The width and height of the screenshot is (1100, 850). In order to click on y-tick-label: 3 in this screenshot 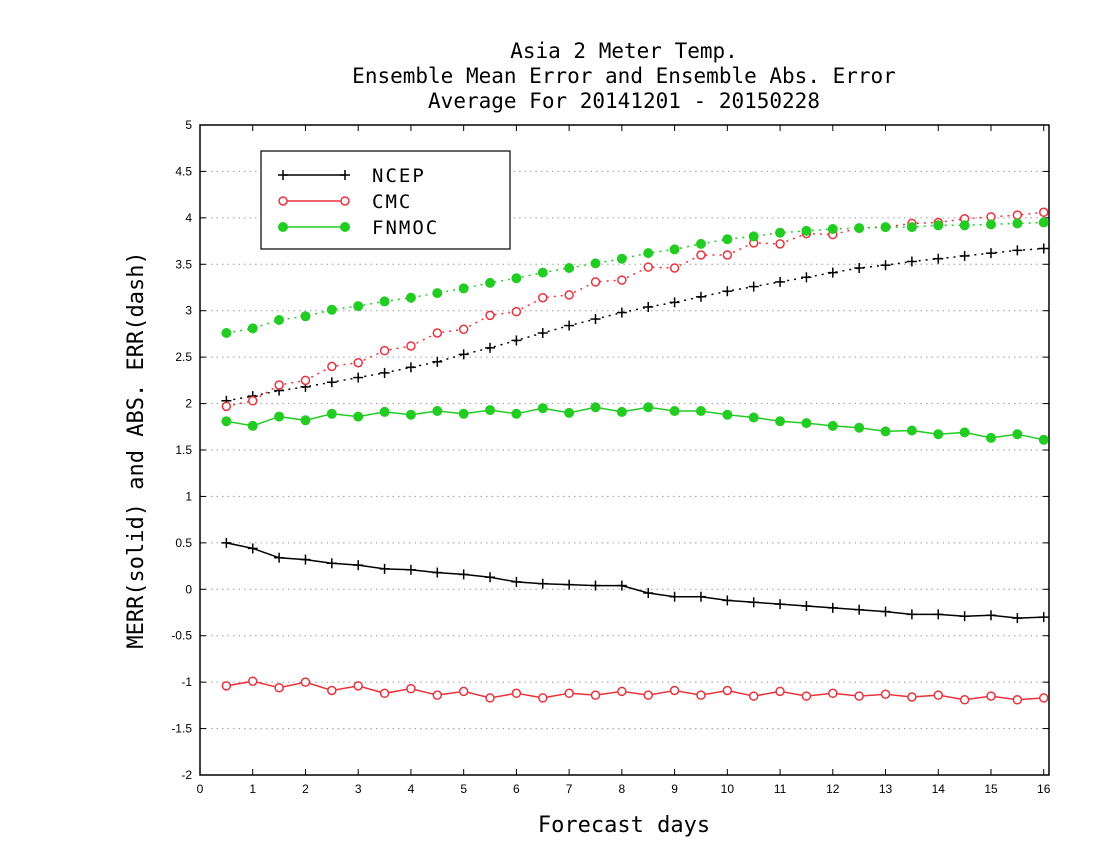, I will do `click(188, 311)`.